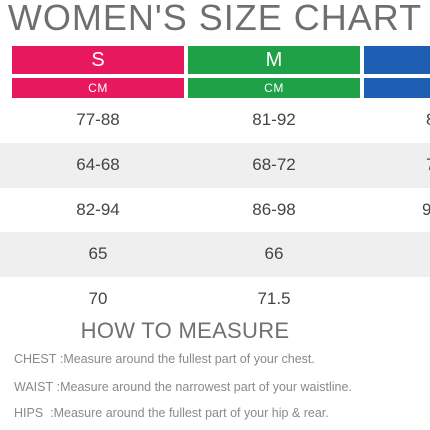  What do you see at coordinates (39, 359) in the screenshot?
I see `measure-label: CHEST :` at bounding box center [39, 359].